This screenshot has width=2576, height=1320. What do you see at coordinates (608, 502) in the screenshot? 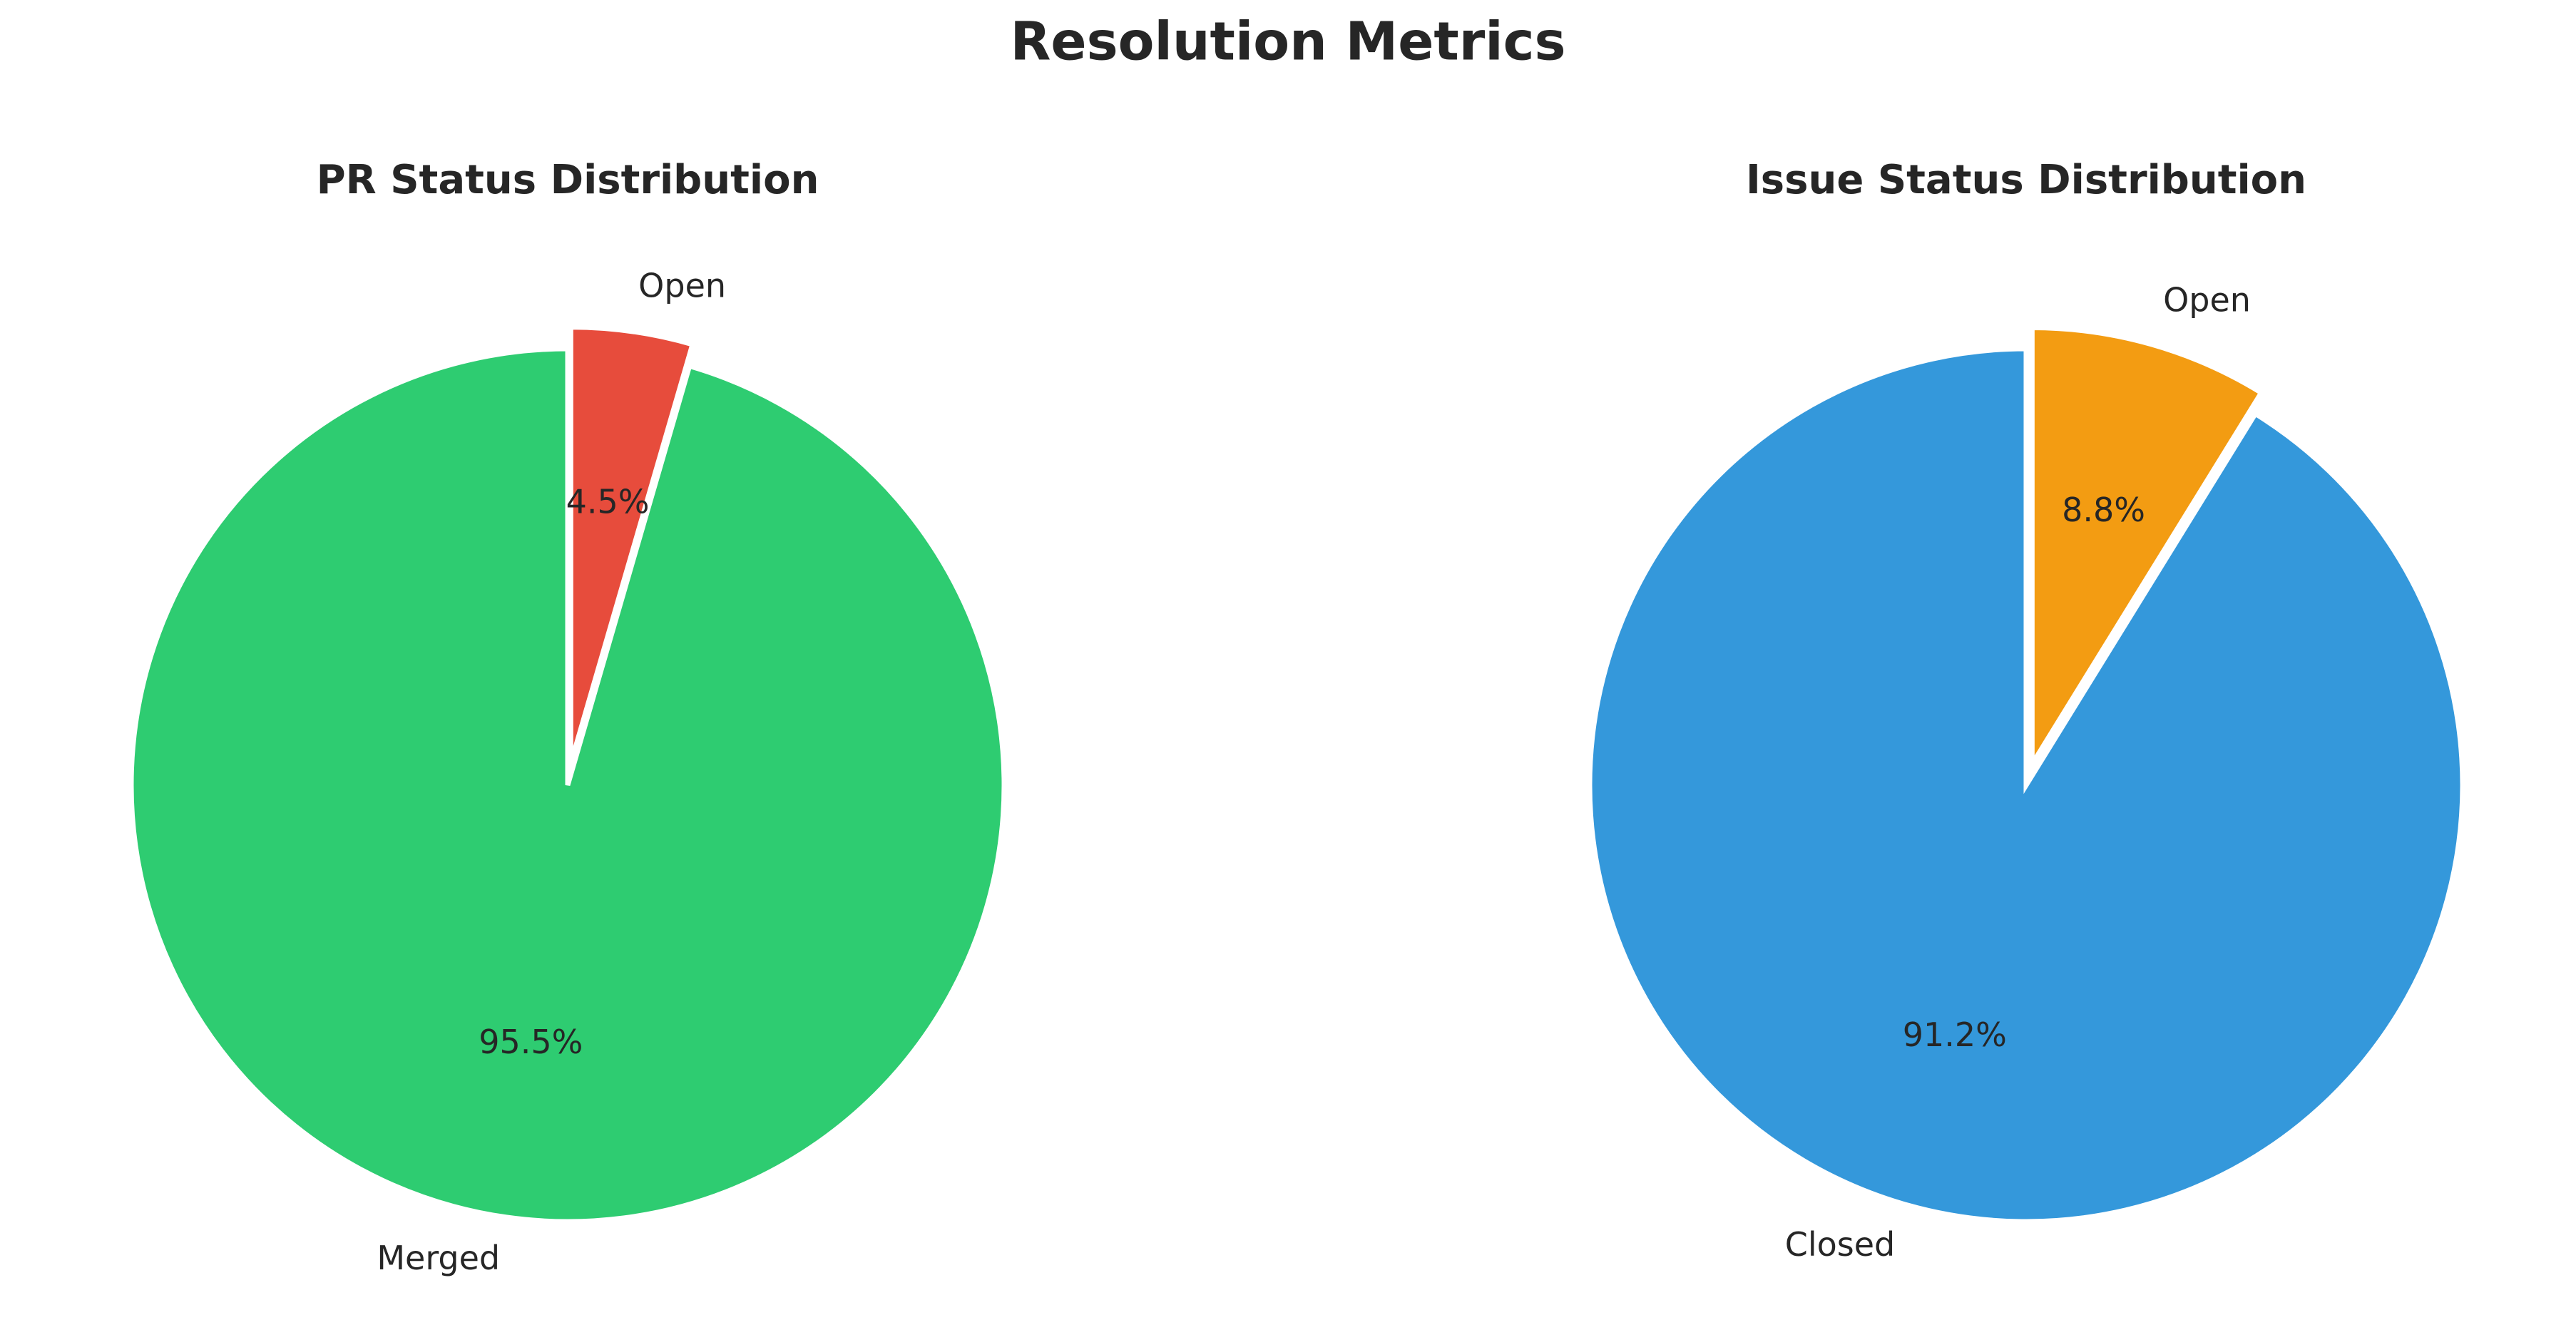
I see `percent-label: 4.5%` at bounding box center [608, 502].